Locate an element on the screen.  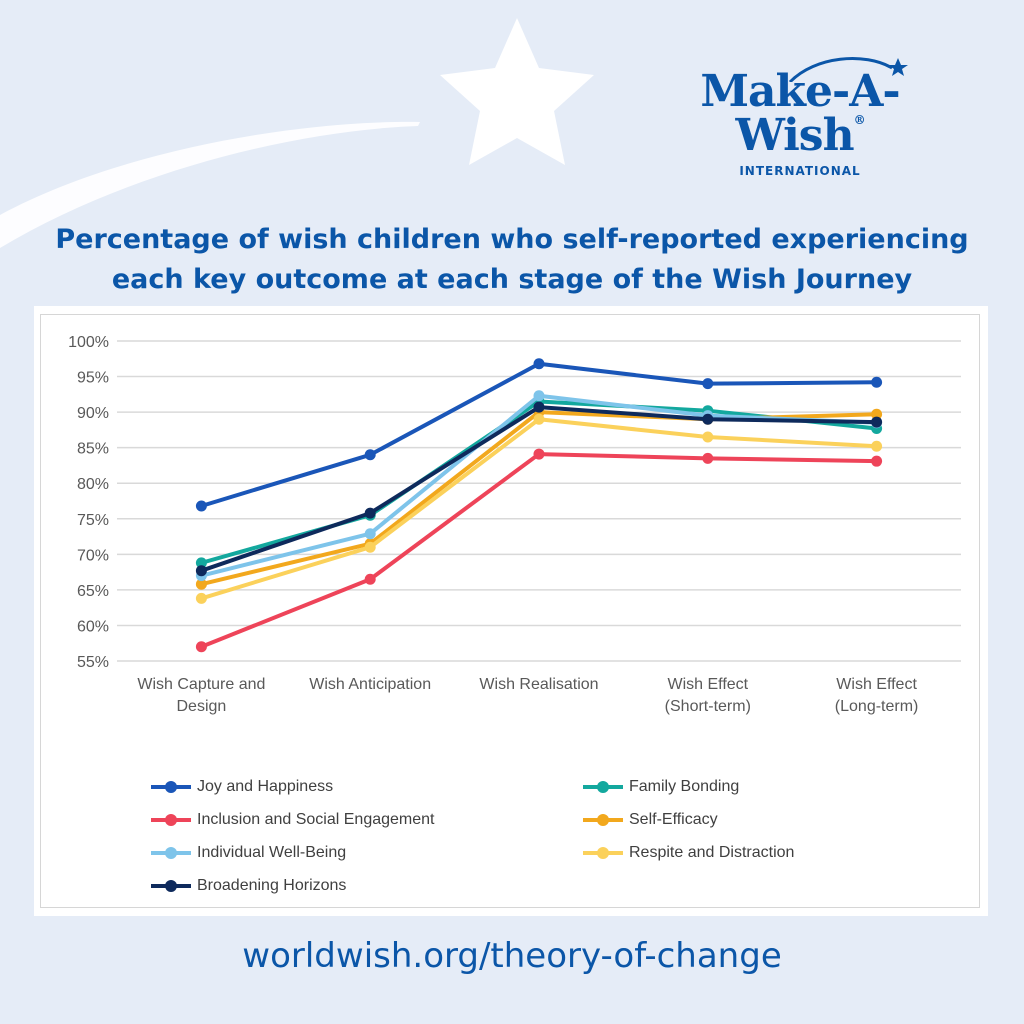
make-a-wish-logo: Make-A-Wish® INTERNATIONAL is located at coordinates (800, 117).